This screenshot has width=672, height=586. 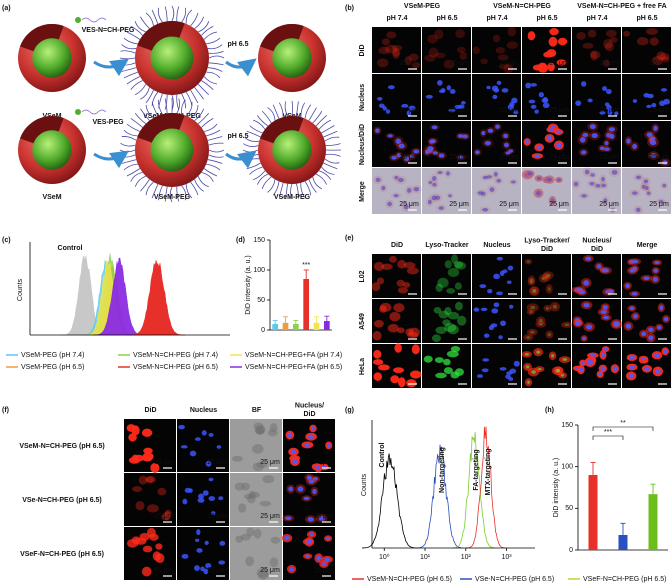 I want to click on histogram, so click(x=157, y=297).